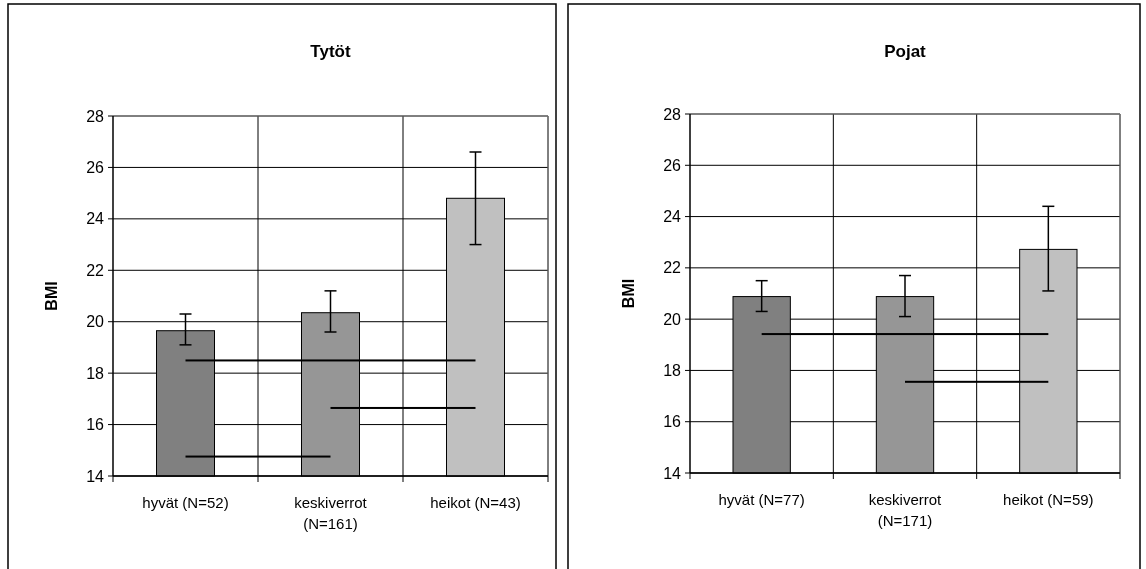  Describe the element at coordinates (185, 502) in the screenshot. I see `x-tick-label: hyvät (N=52)` at that location.